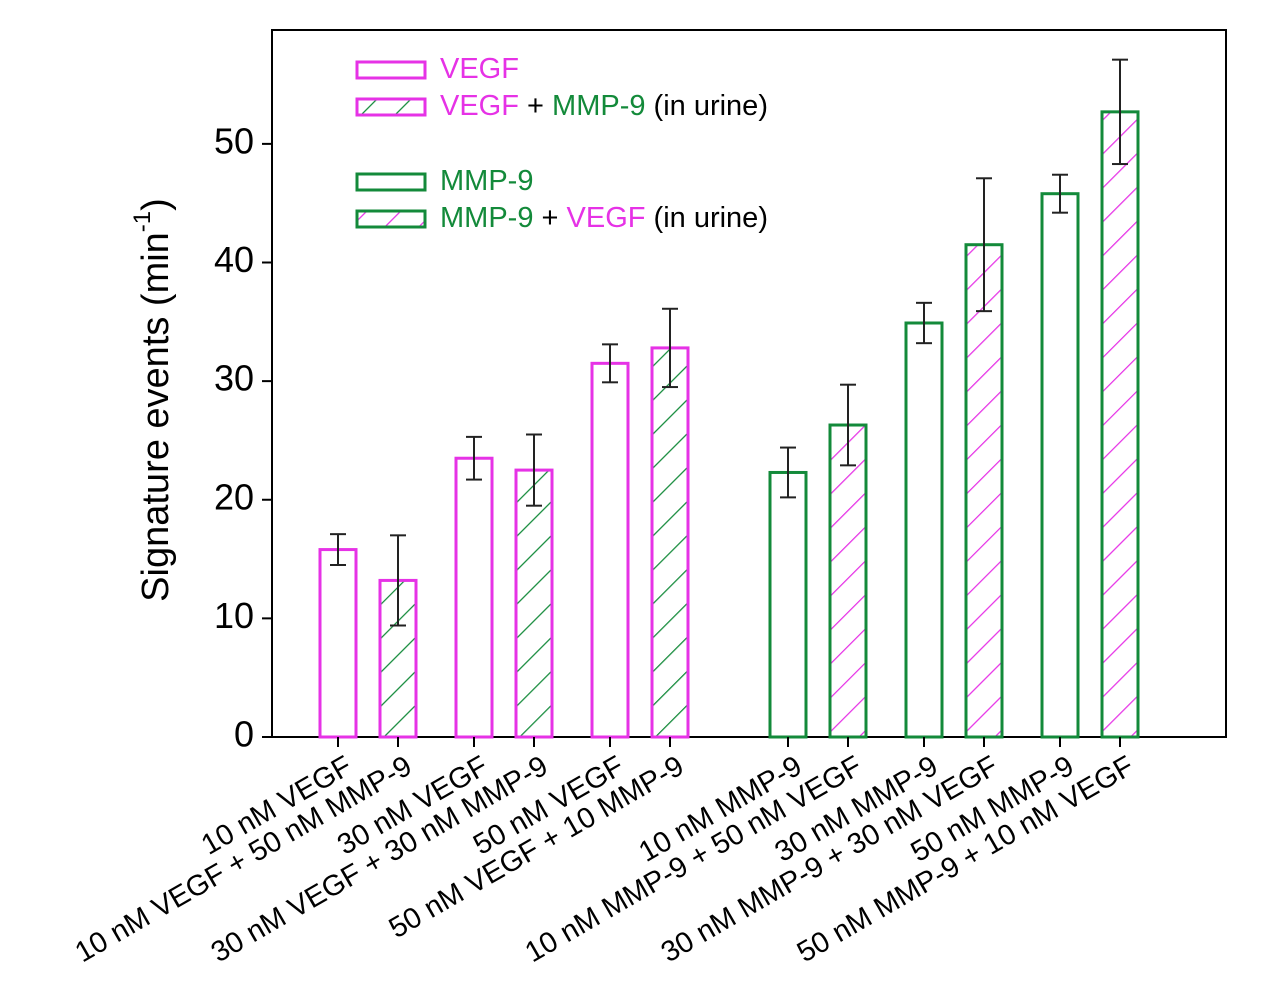 Image resolution: width=1264 pixels, height=1006 pixels. I want to click on legend-label: VEGF + MMP-9 (in urine), so click(604, 106).